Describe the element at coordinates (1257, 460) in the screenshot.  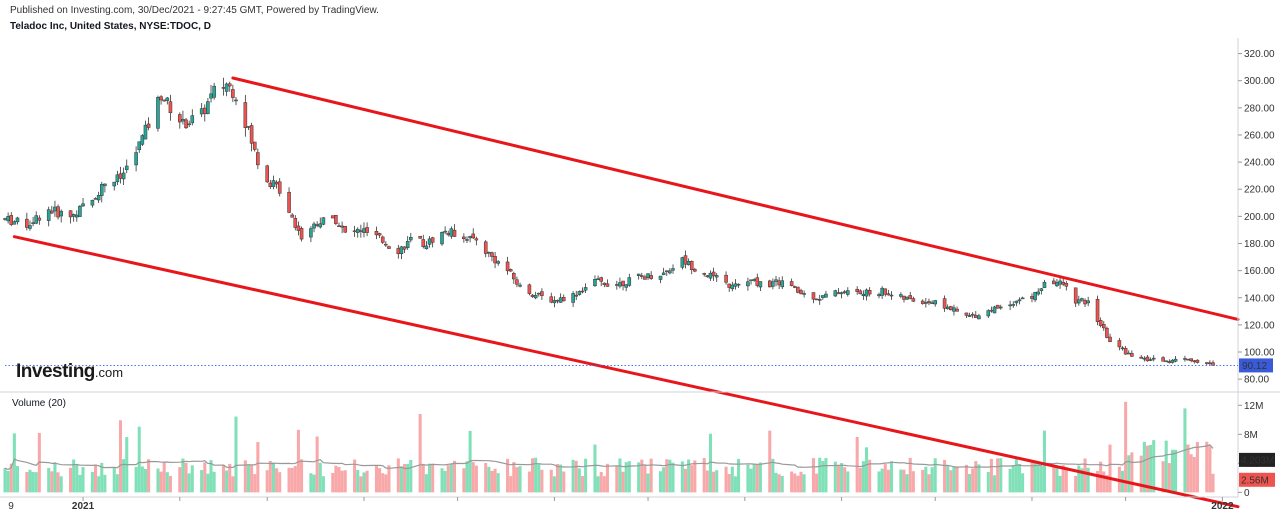
I see `volume-marker-label: 4.203M` at that location.